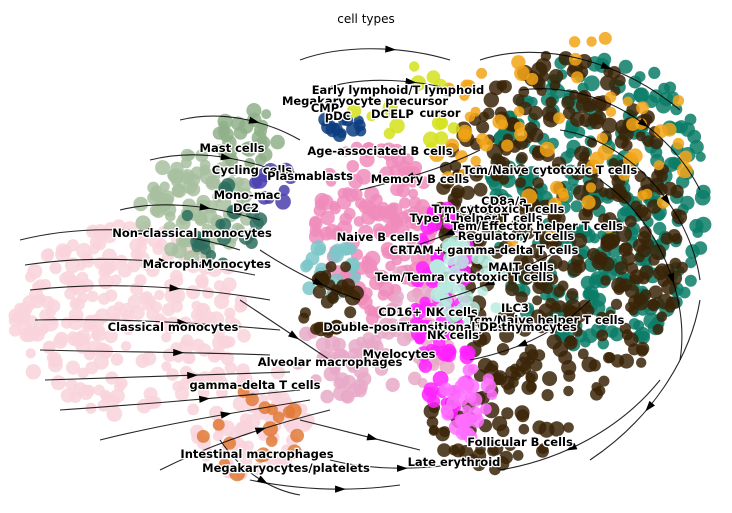 The width and height of the screenshot is (732, 513). I want to click on cell-type-label: Early lymphoid/T lymphoid, so click(398, 90).